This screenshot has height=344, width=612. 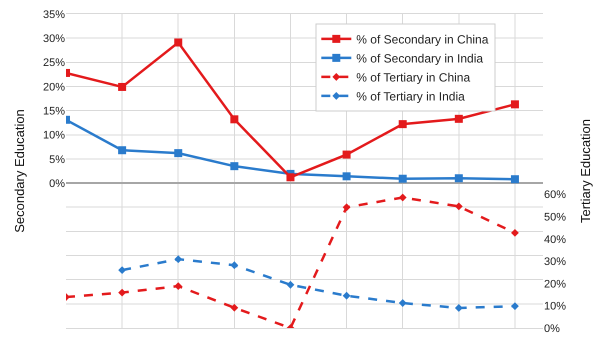 I want to click on legend-label: % of Secondary in China, so click(x=422, y=39).